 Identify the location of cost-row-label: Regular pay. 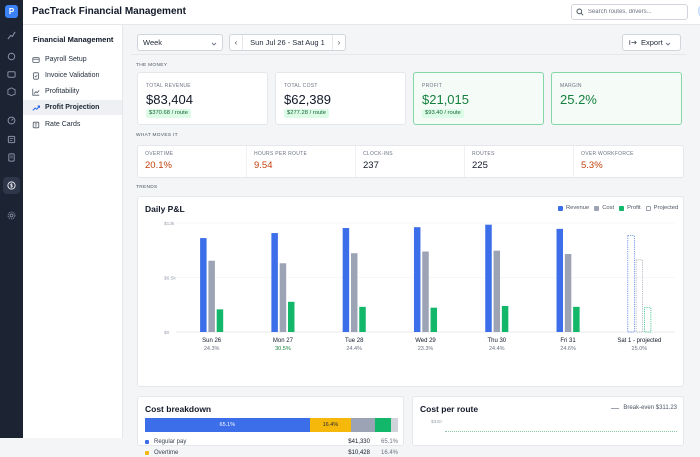
(170, 441).